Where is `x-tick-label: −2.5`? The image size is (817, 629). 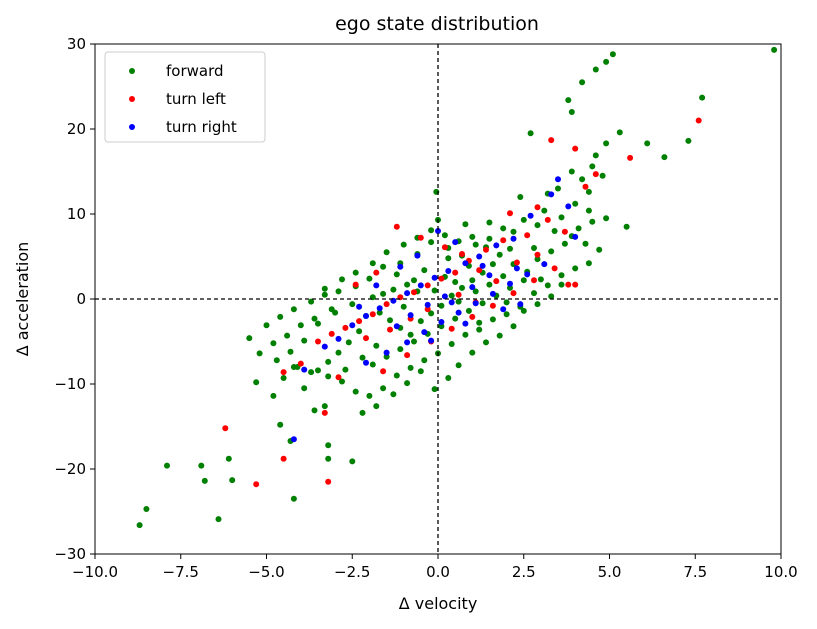
x-tick-label: −2.5 is located at coordinates (352, 572).